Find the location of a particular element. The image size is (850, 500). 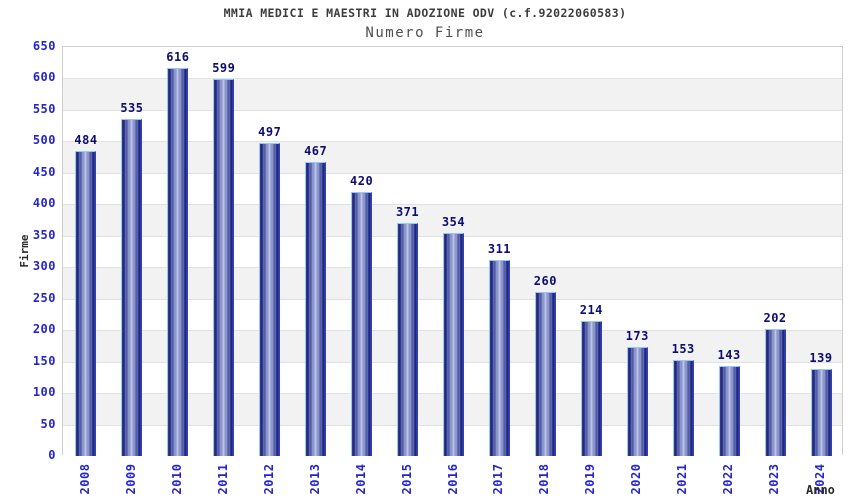

bar-2021 is located at coordinates (683, 407).